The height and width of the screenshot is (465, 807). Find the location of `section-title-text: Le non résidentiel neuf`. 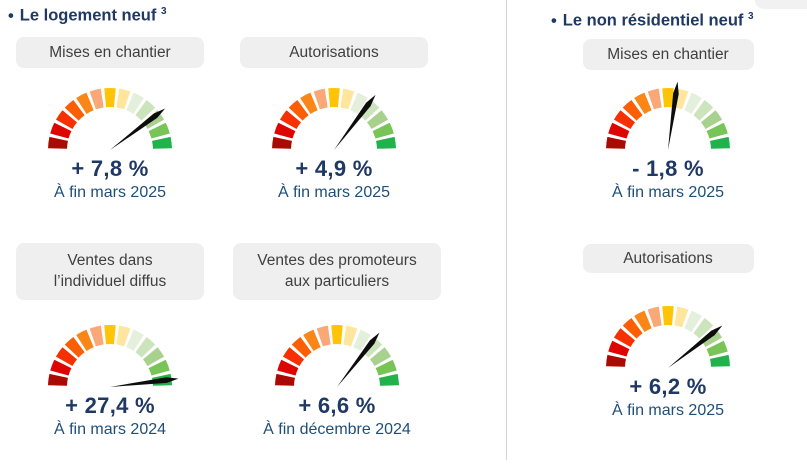

section-title-text: Le non résidentiel neuf is located at coordinates (653, 20).